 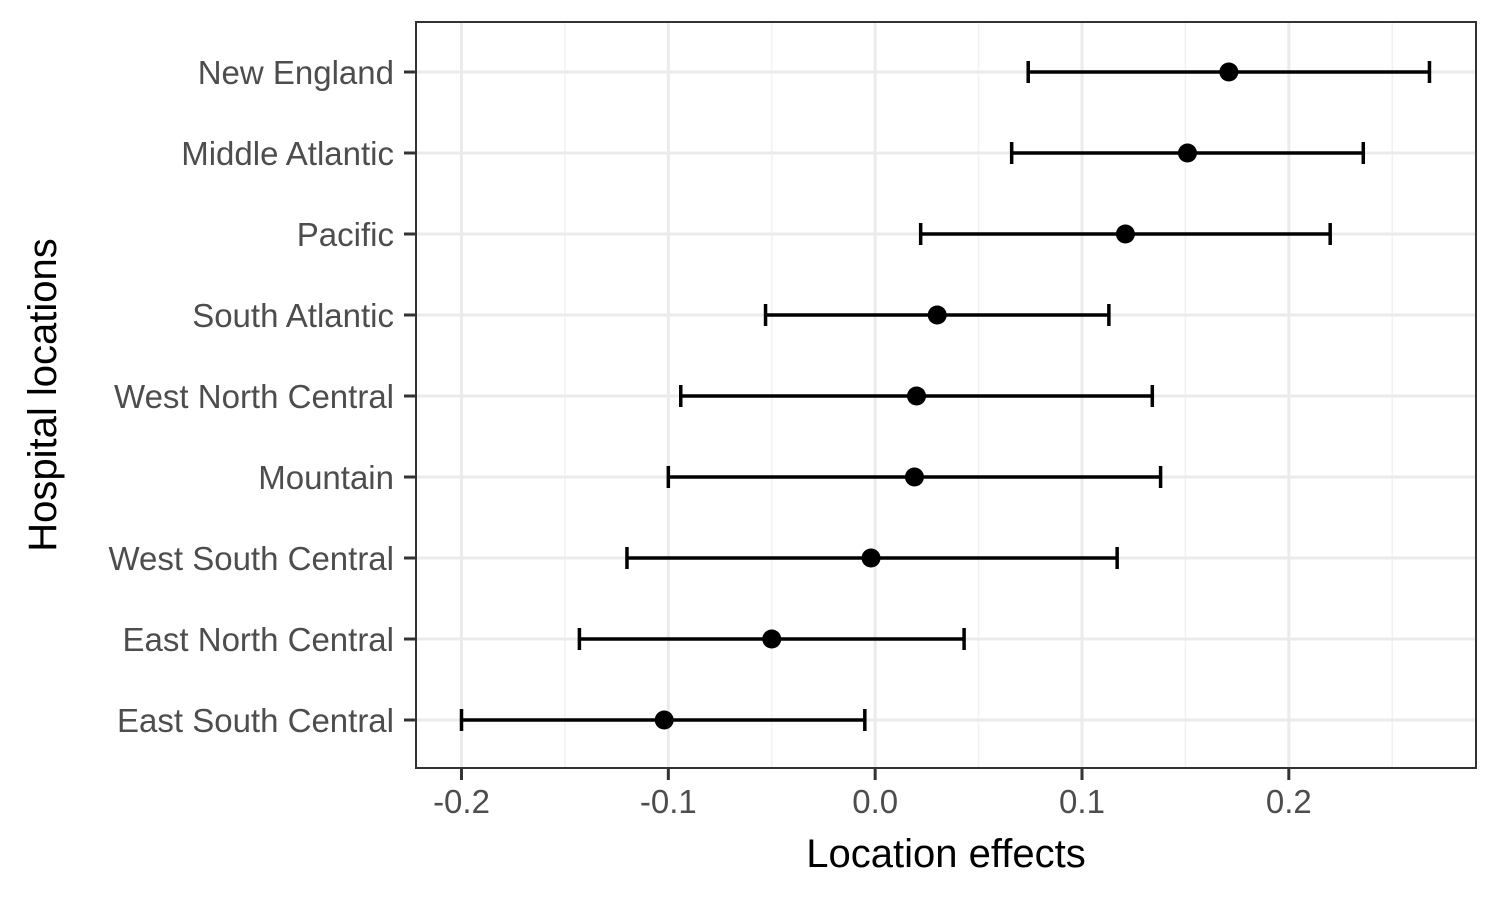 What do you see at coordinates (287, 153) in the screenshot?
I see `y-tick-label: Middle Atlantic` at bounding box center [287, 153].